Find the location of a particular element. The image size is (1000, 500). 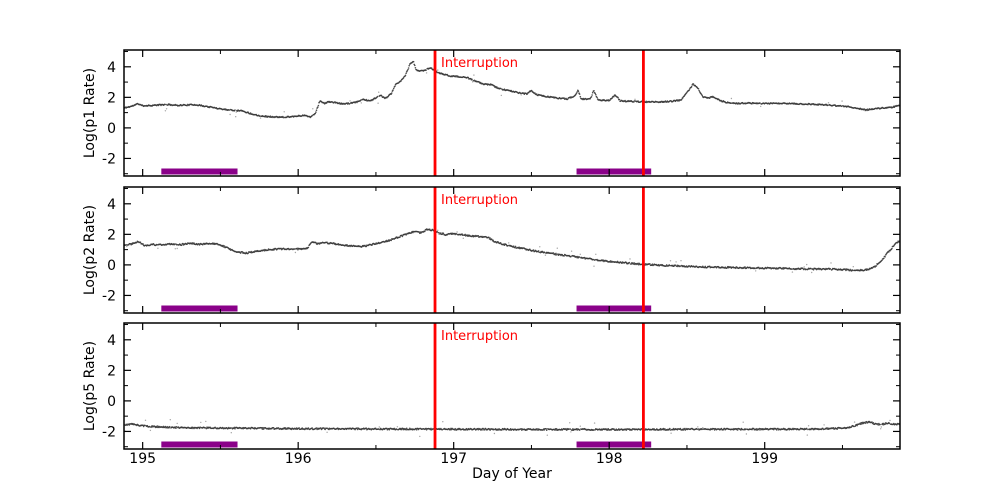

data-points-p5 is located at coordinates (512, 428).